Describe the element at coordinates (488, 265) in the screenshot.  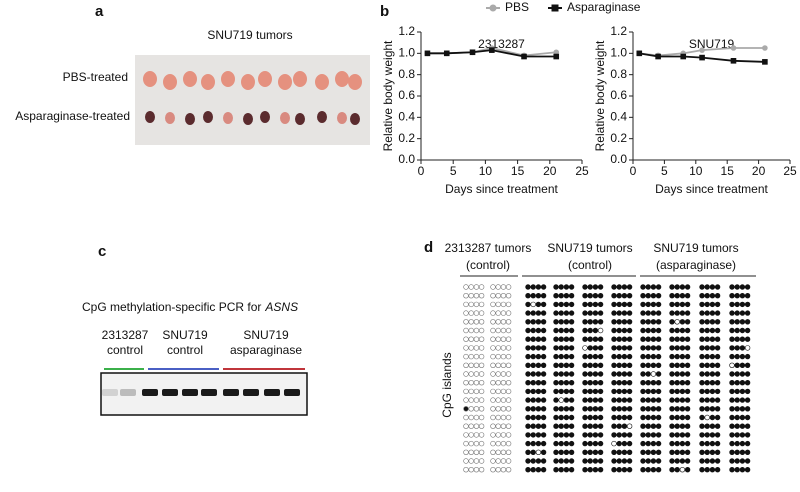
I see `group-label: (control)` at that location.